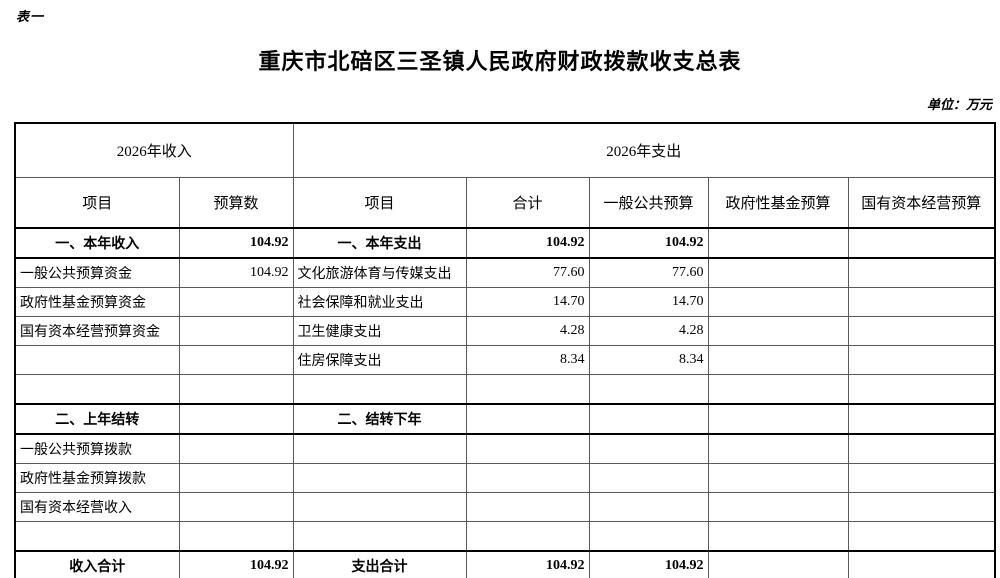 Image resolution: width=1000 pixels, height=578 pixels. I want to click on income-item-label: 收入合计, so click(97, 564).